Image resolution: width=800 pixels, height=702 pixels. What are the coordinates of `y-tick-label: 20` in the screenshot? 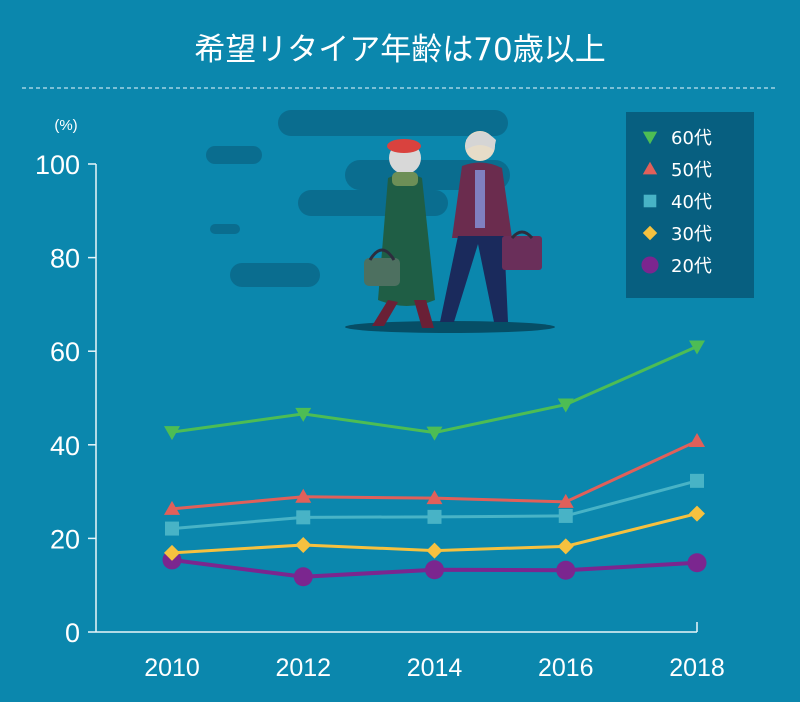 It's located at (65, 539).